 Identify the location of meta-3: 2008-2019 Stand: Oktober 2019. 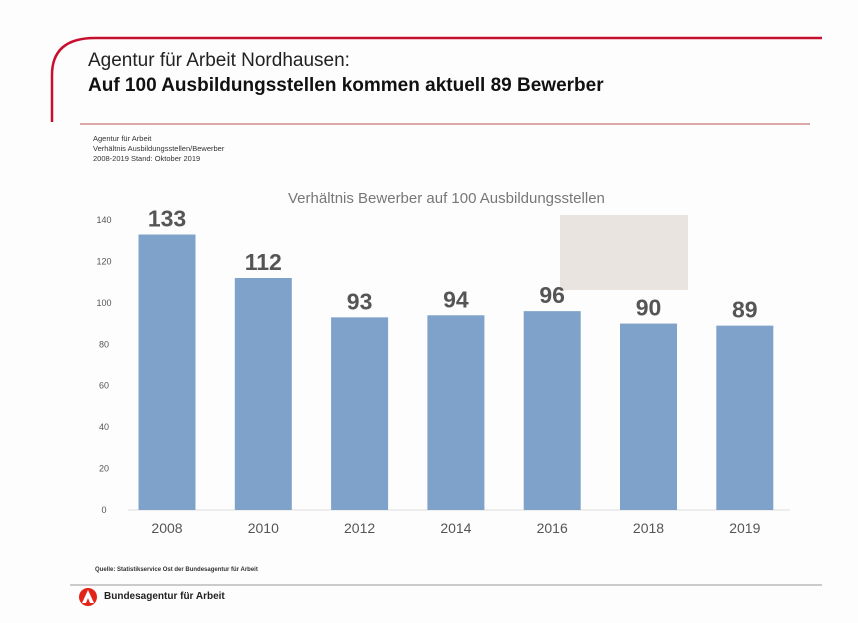
(147, 158).